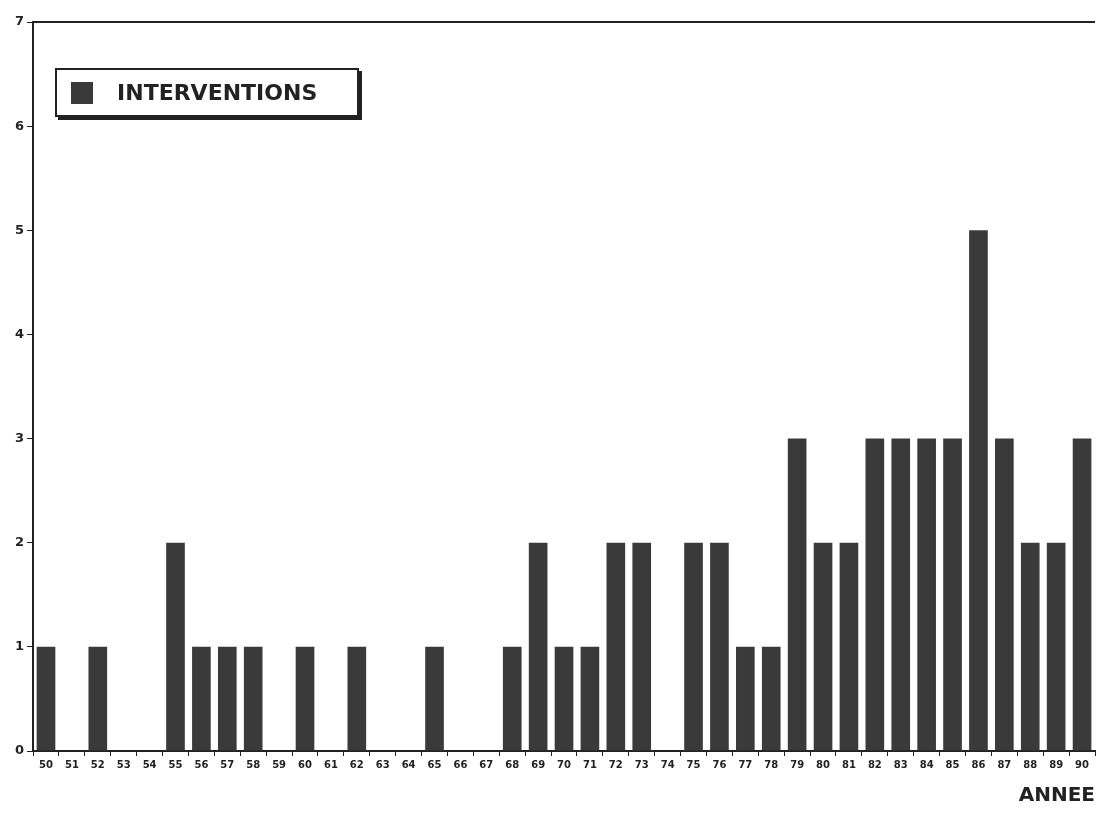 The image size is (1111, 816). Describe the element at coordinates (20, 437) in the screenshot. I see `y-tick-label: 3` at that location.